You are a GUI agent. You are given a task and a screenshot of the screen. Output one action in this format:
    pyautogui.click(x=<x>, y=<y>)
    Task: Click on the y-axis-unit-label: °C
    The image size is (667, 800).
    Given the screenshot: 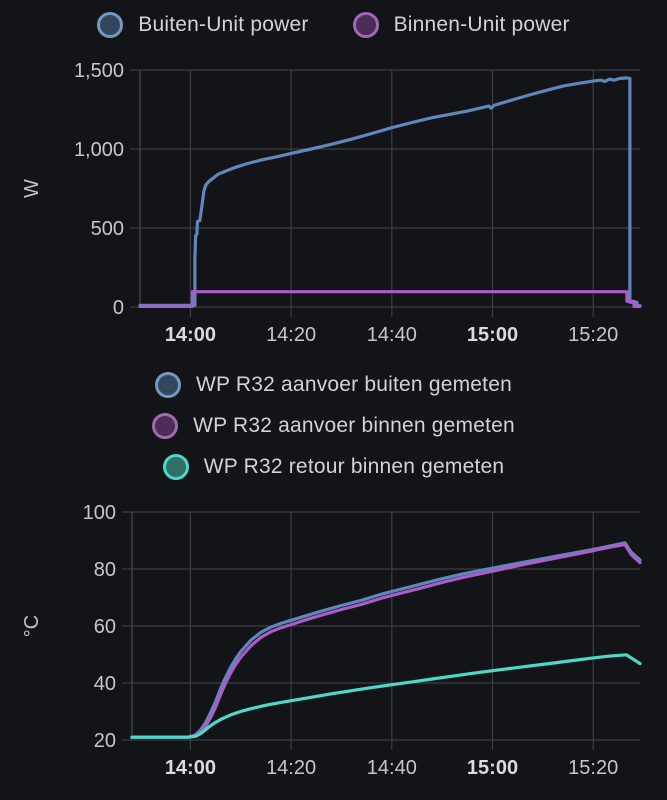 What is the action you would take?
    pyautogui.click(x=32, y=626)
    